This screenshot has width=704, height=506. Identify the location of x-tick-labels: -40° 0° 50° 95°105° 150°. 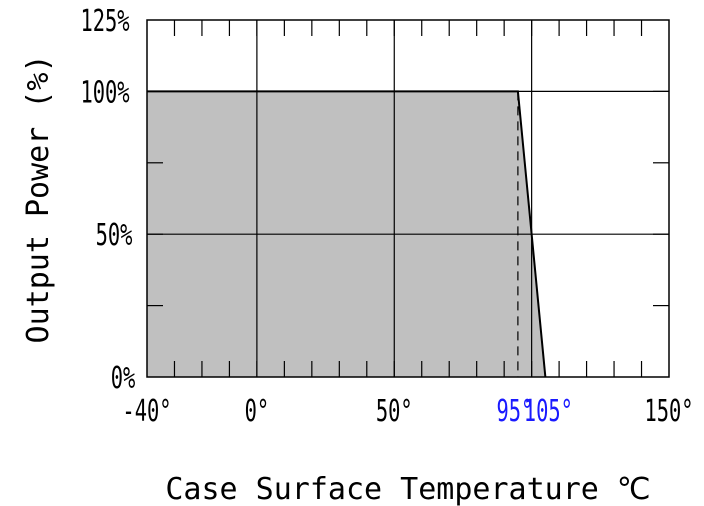
(407, 411).